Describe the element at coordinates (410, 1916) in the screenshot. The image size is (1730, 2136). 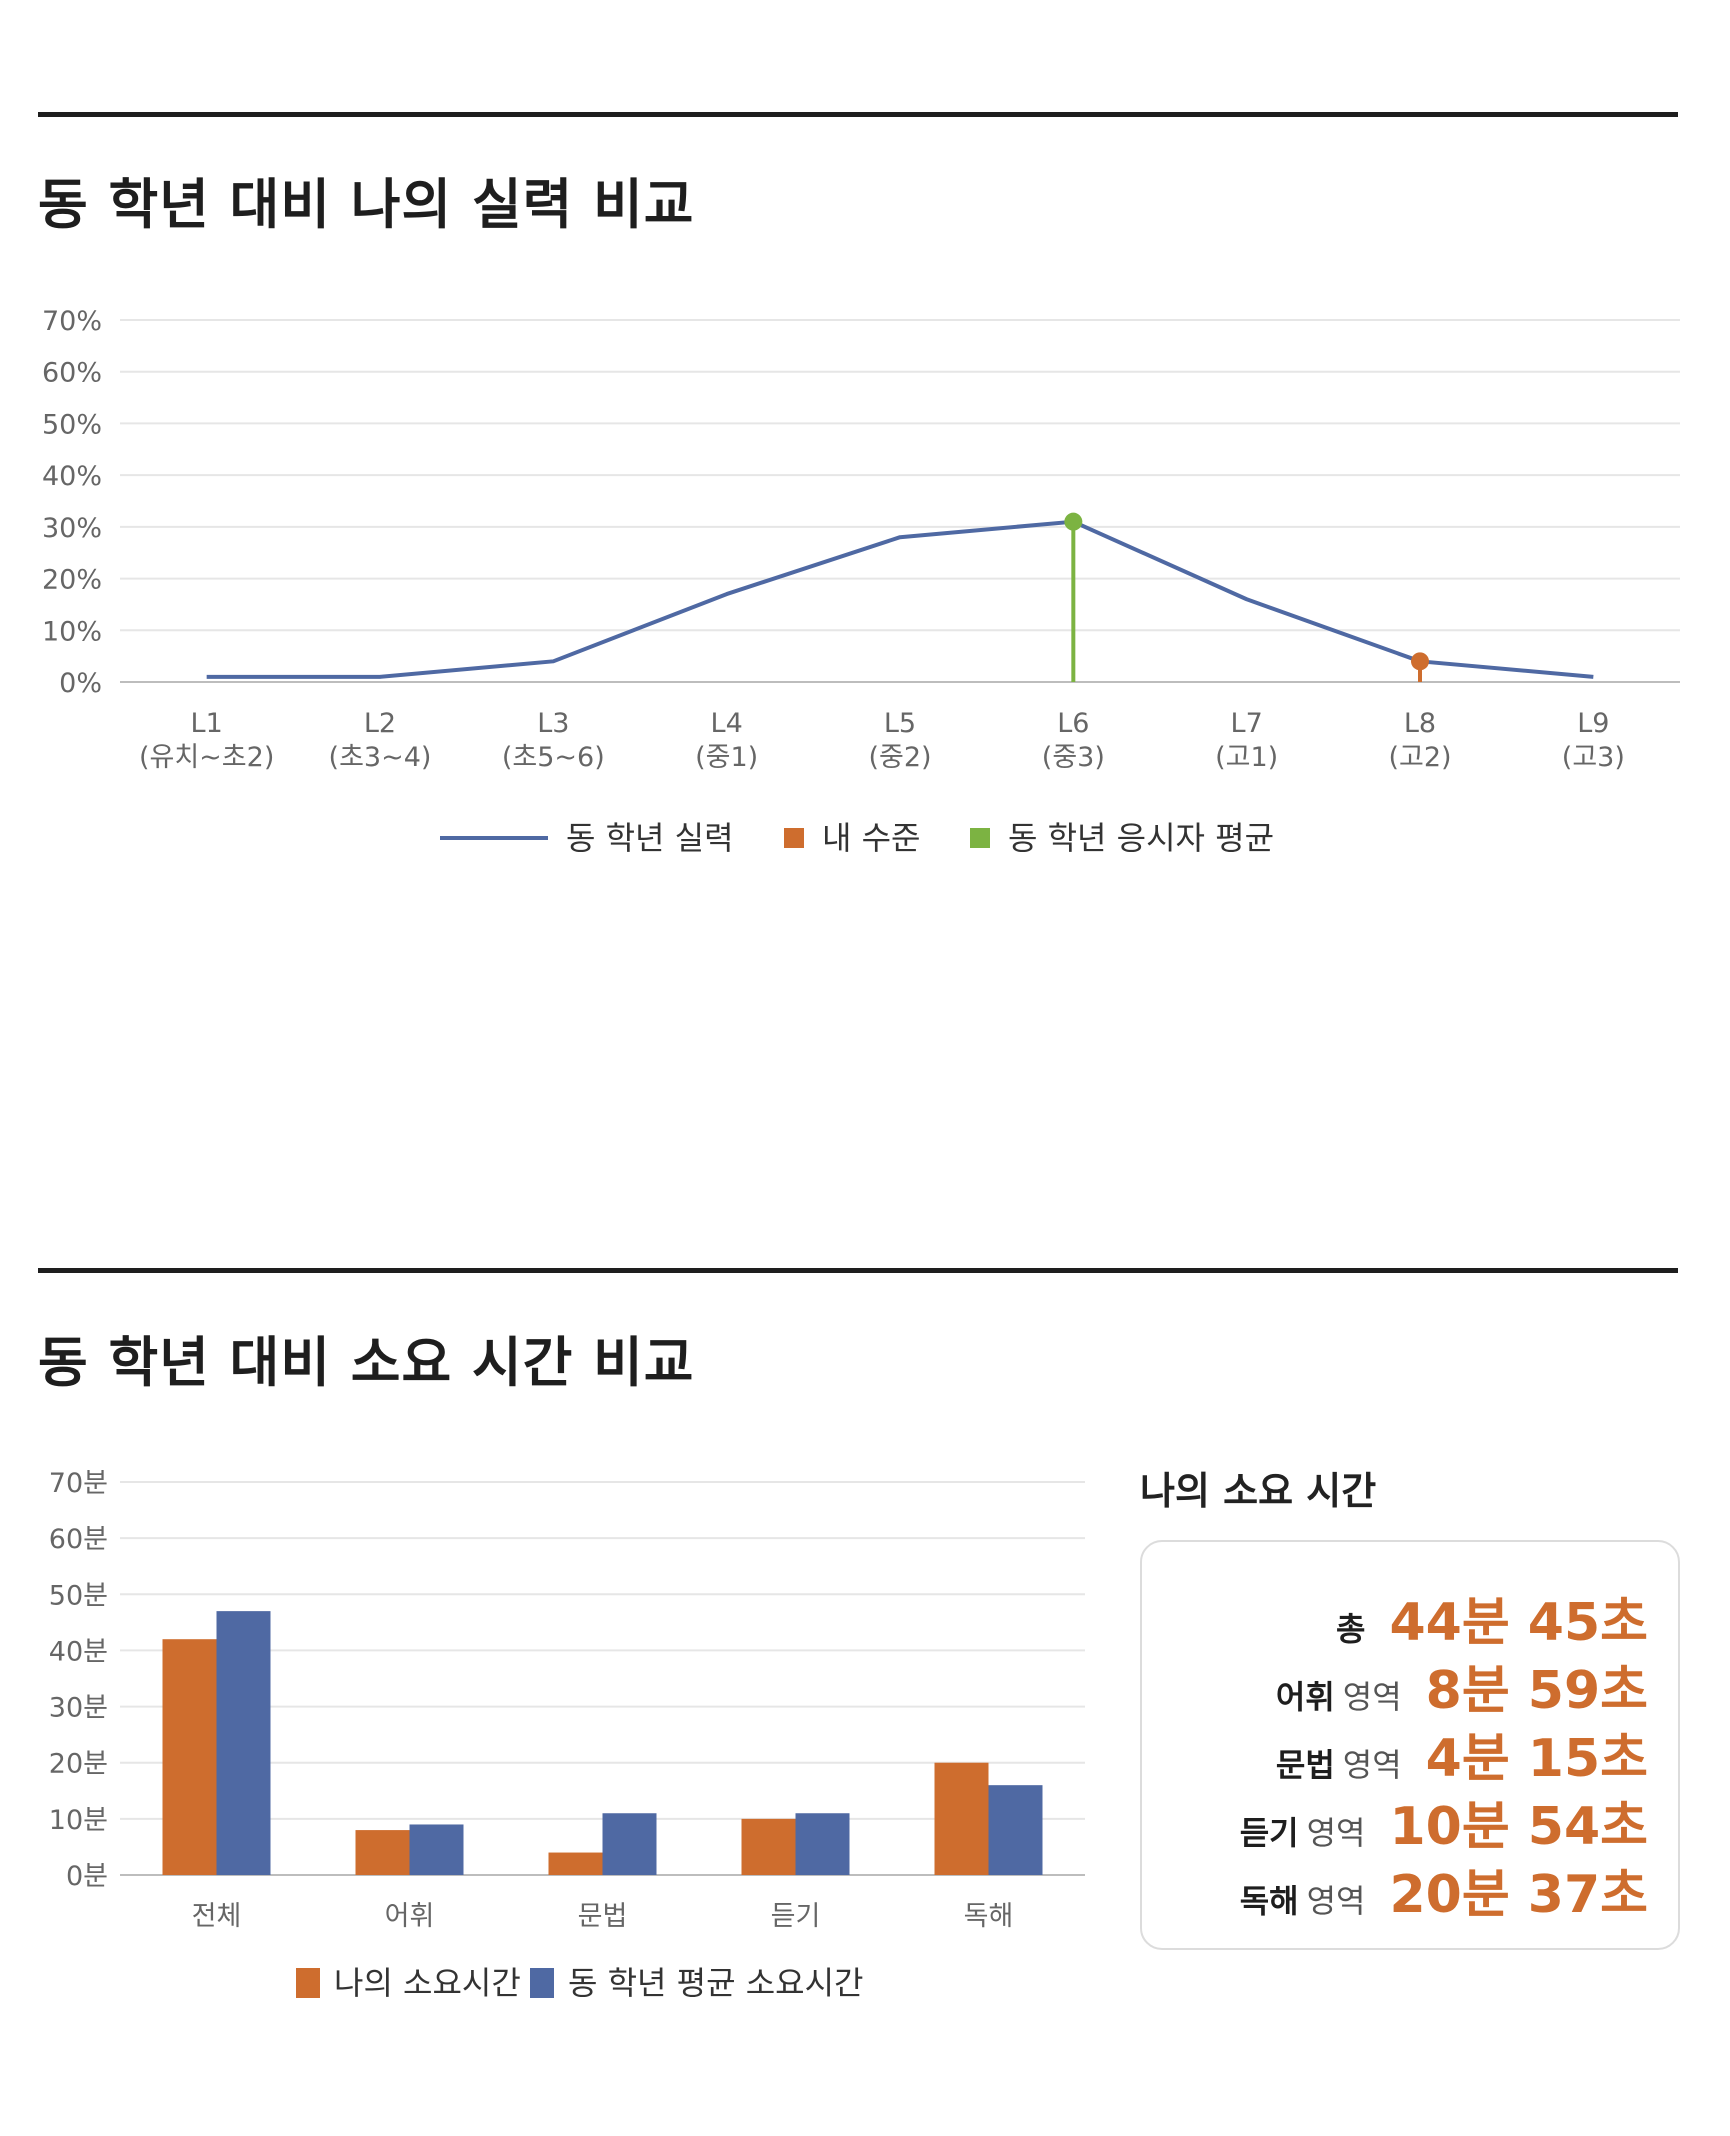
I see `x-tick-label: 어휘` at that location.